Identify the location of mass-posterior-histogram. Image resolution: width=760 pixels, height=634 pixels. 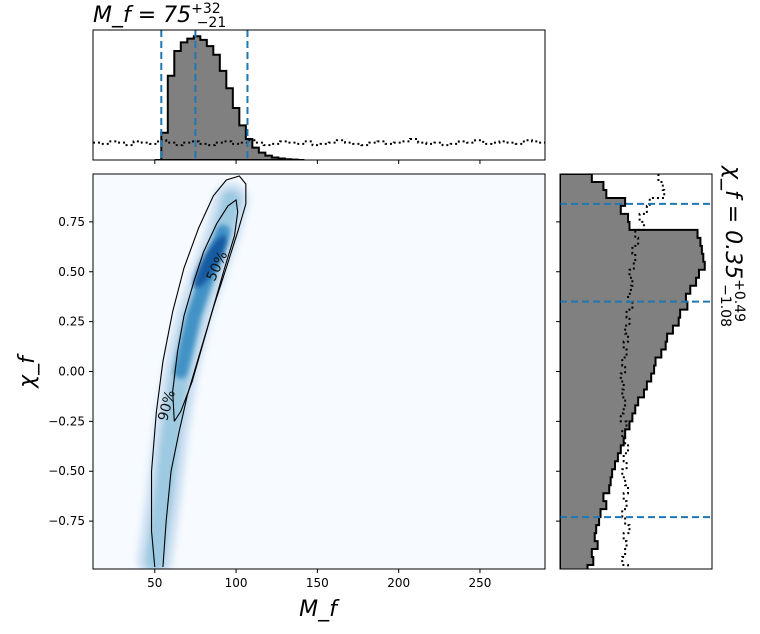
(229, 97).